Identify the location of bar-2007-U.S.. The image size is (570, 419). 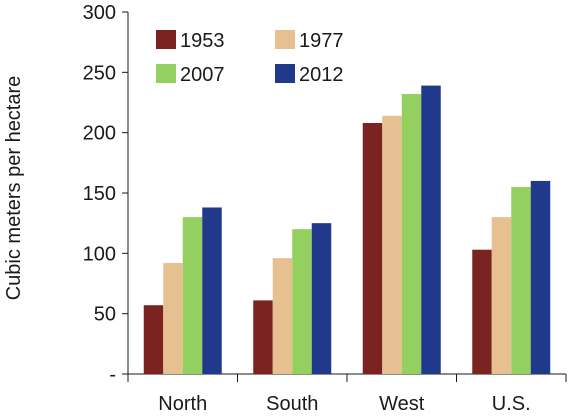
(521, 280).